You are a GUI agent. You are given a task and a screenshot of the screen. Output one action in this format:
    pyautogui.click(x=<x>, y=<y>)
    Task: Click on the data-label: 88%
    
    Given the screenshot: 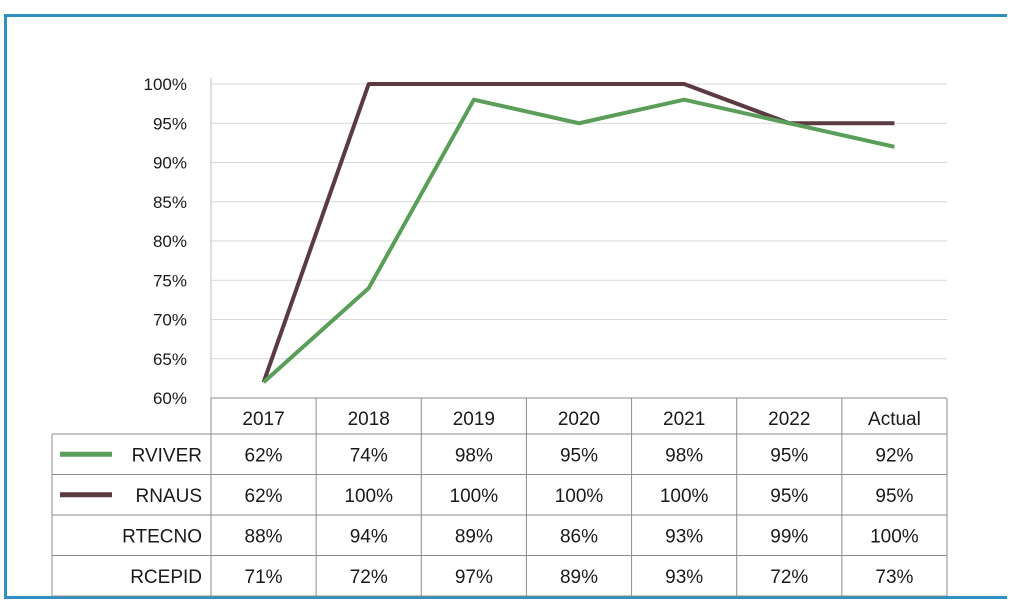 What is the action you would take?
    pyautogui.click(x=264, y=536)
    